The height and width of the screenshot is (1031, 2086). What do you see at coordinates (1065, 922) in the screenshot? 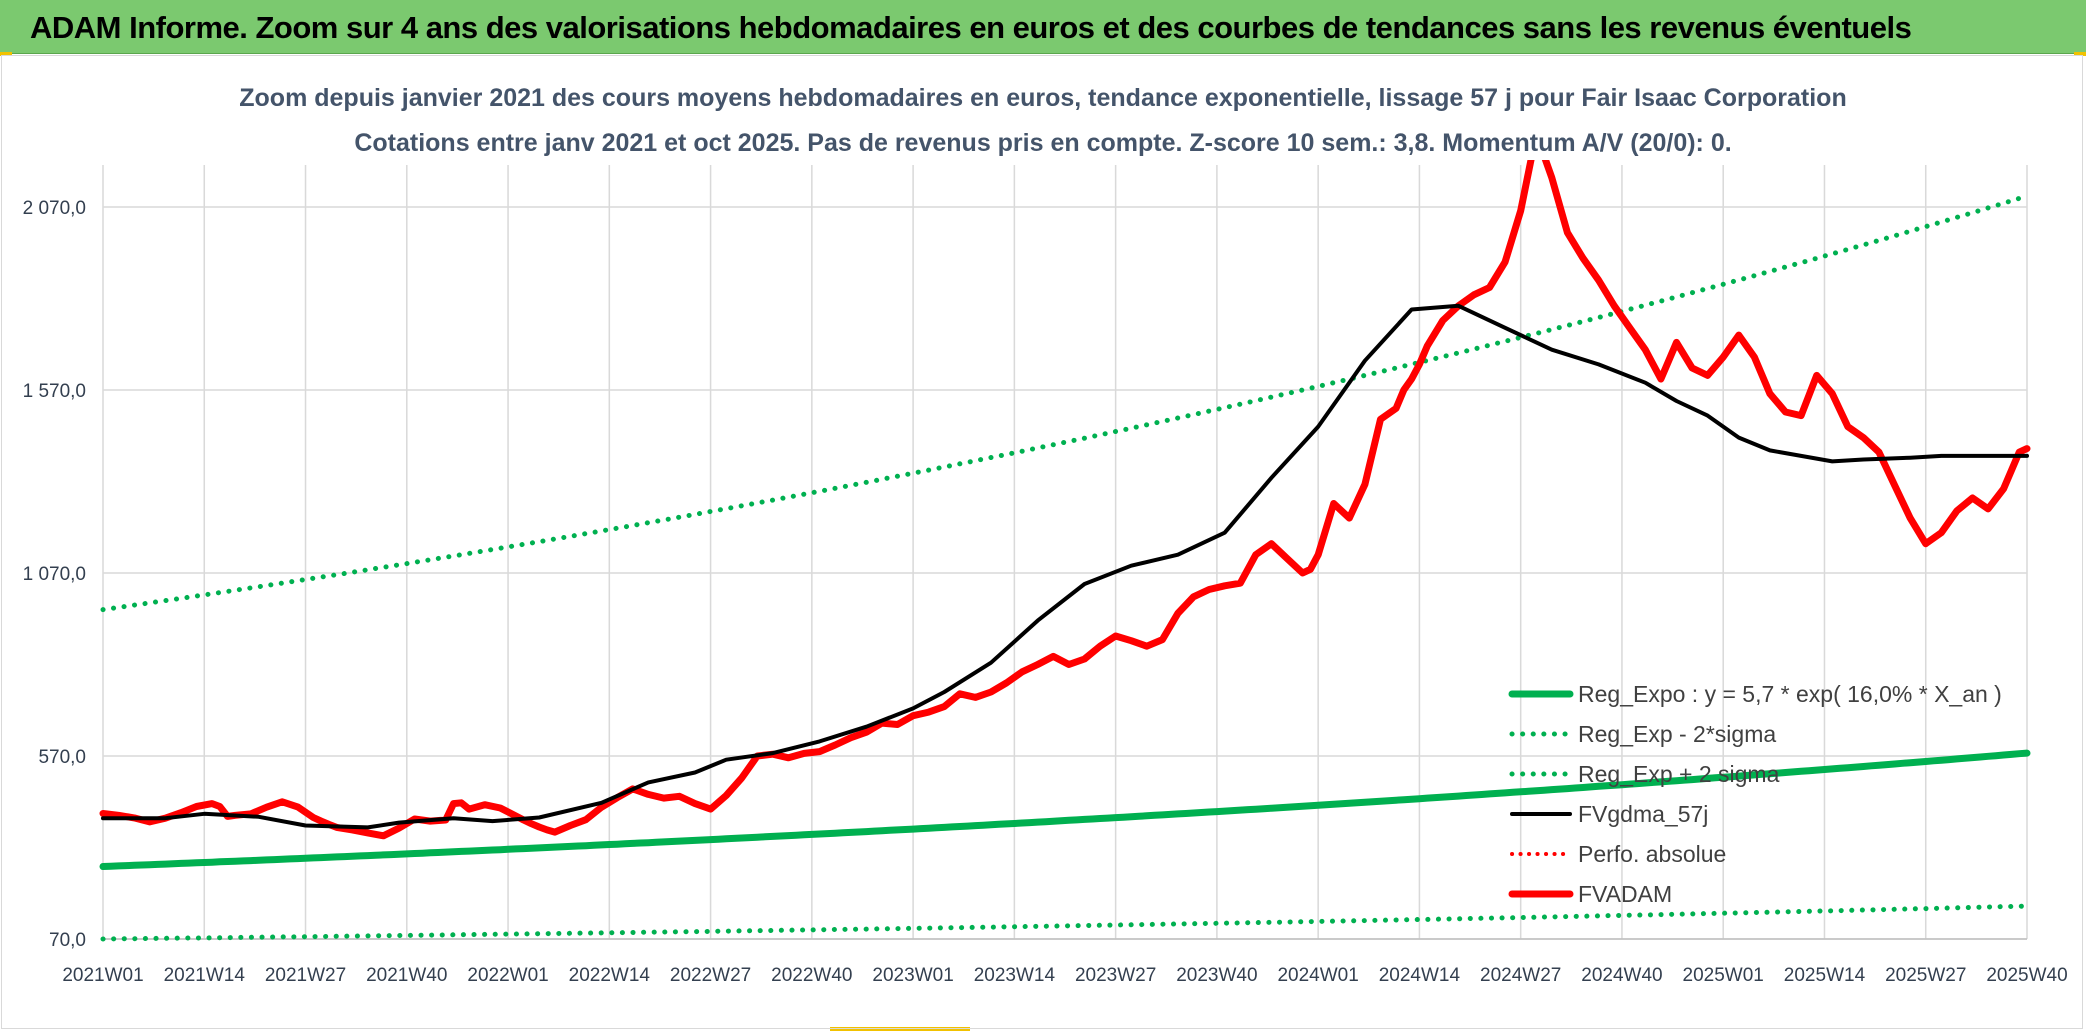
I see `trend-lower-band` at bounding box center [1065, 922].